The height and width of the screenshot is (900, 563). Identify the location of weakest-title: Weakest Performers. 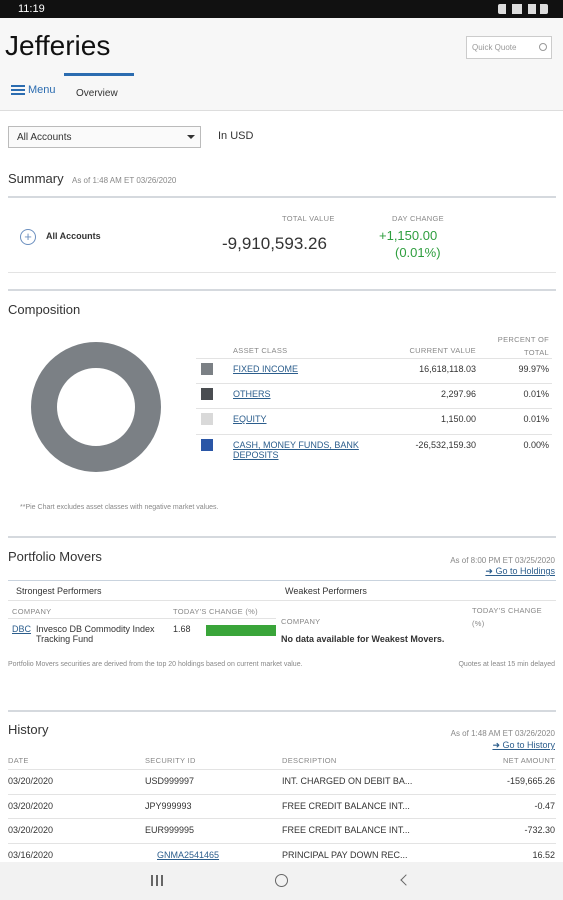
(326, 591).